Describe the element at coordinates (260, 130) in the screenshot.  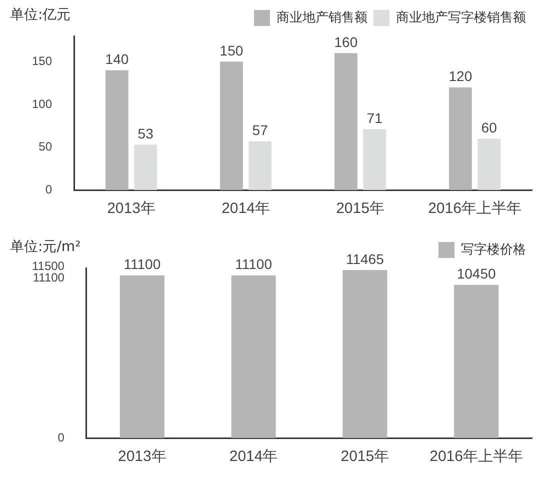
I see `data-label: 57` at that location.